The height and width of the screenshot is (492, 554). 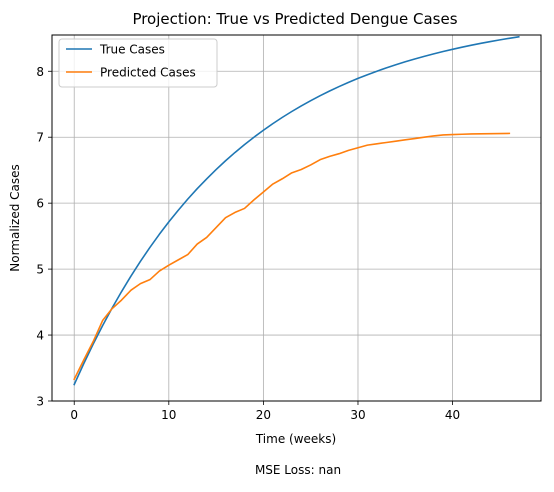 What do you see at coordinates (452, 415) in the screenshot?
I see `x-tick-label: 40` at bounding box center [452, 415].